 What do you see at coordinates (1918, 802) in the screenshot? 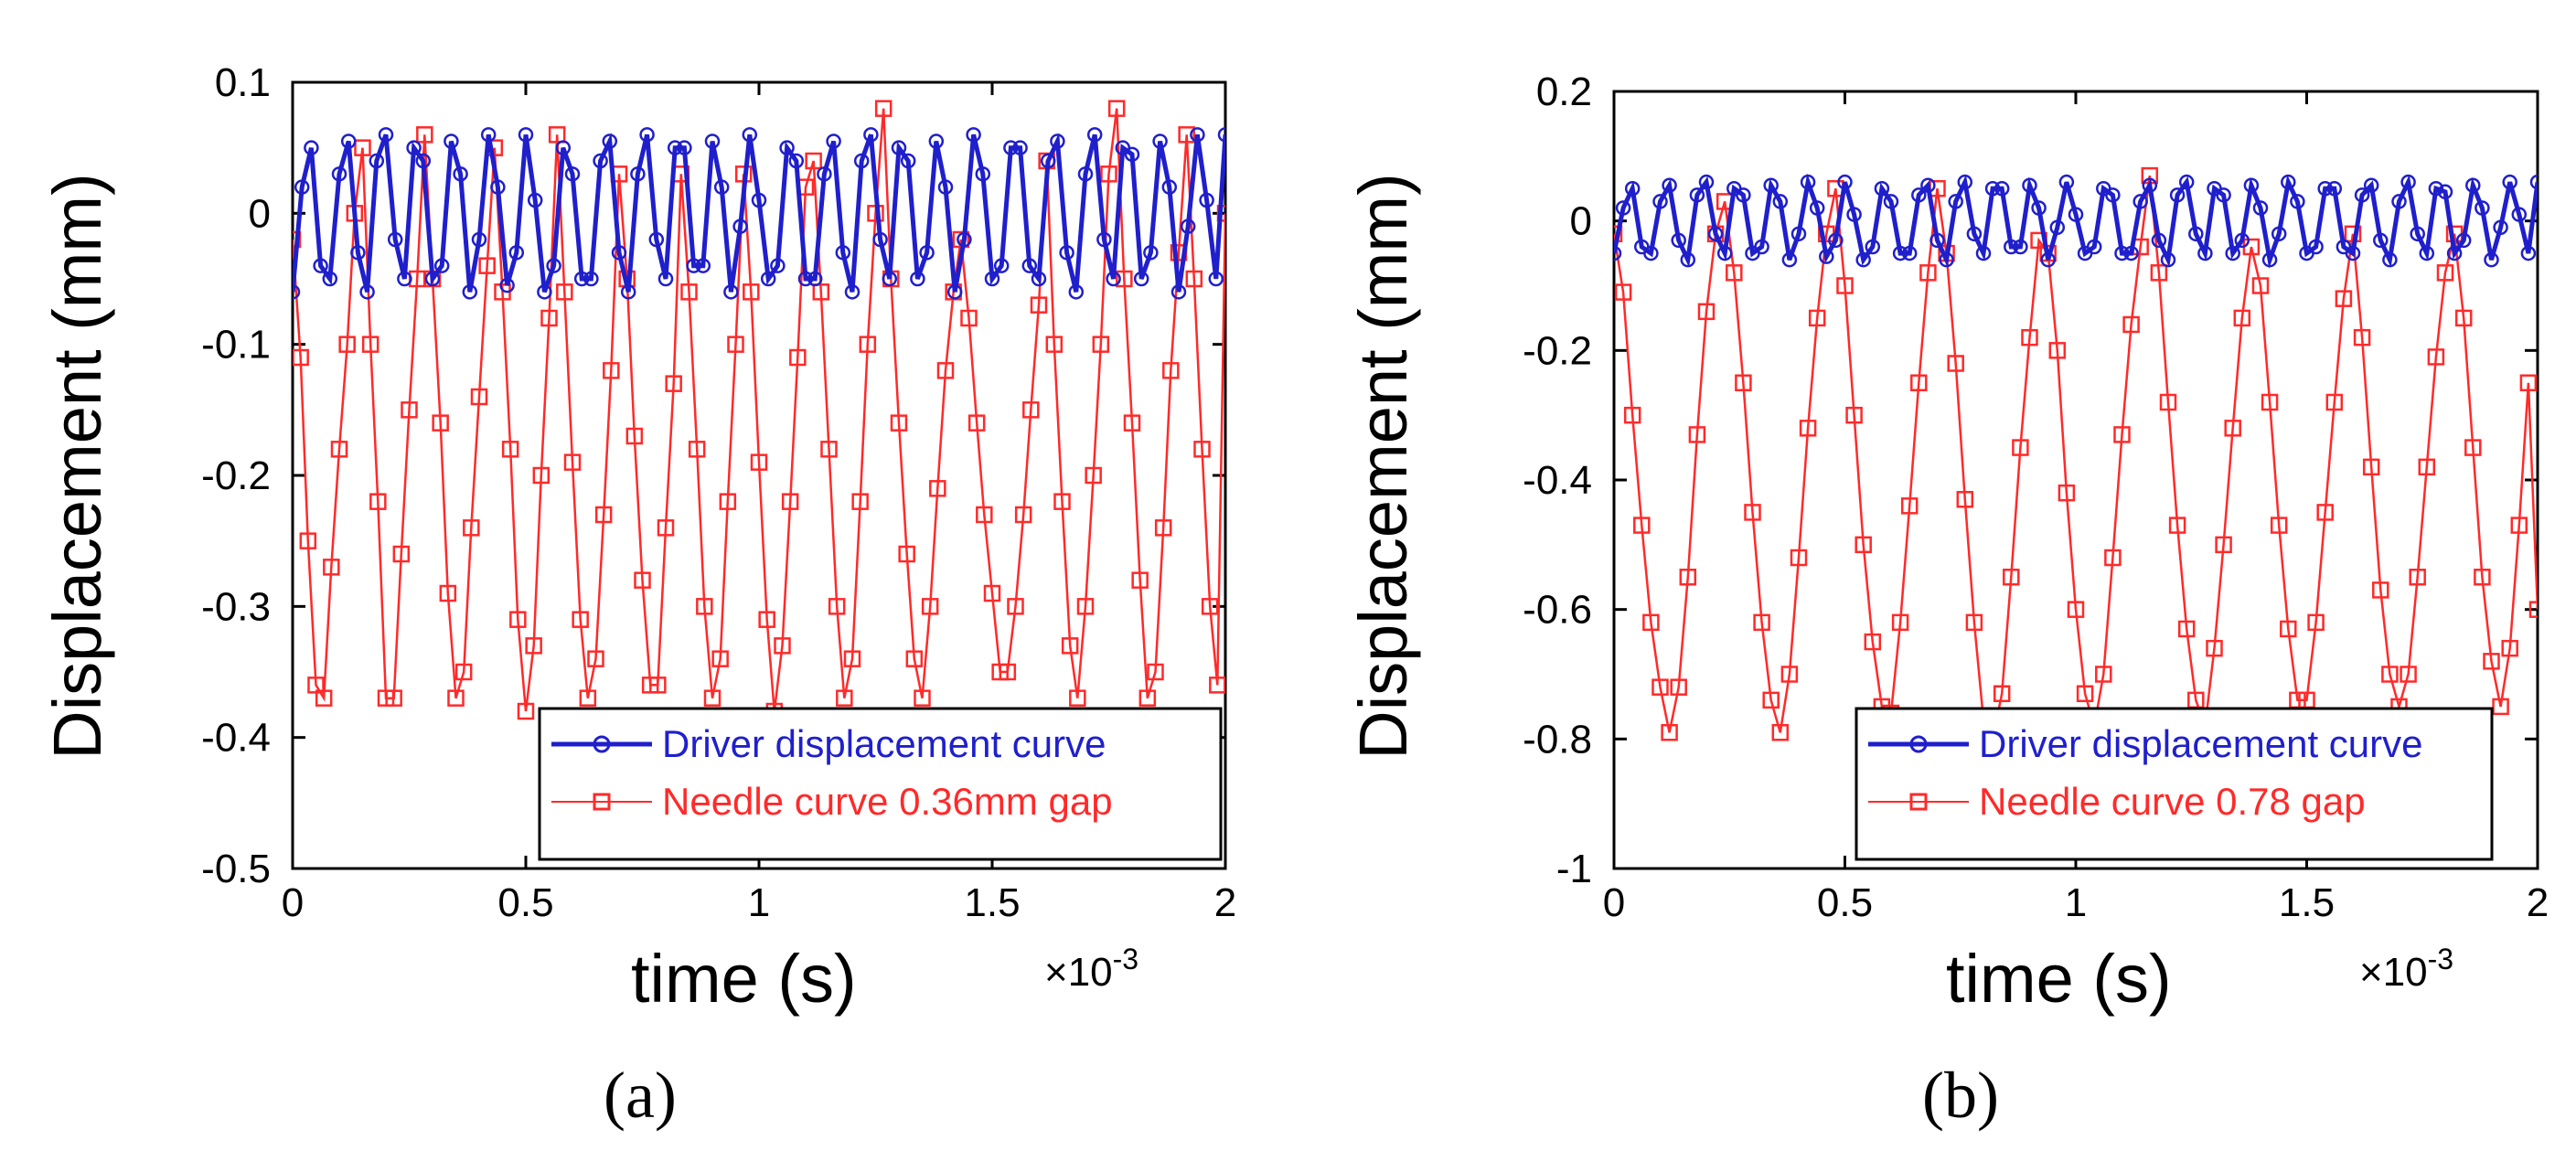
I see `legend-needle-marker-b` at bounding box center [1918, 802].